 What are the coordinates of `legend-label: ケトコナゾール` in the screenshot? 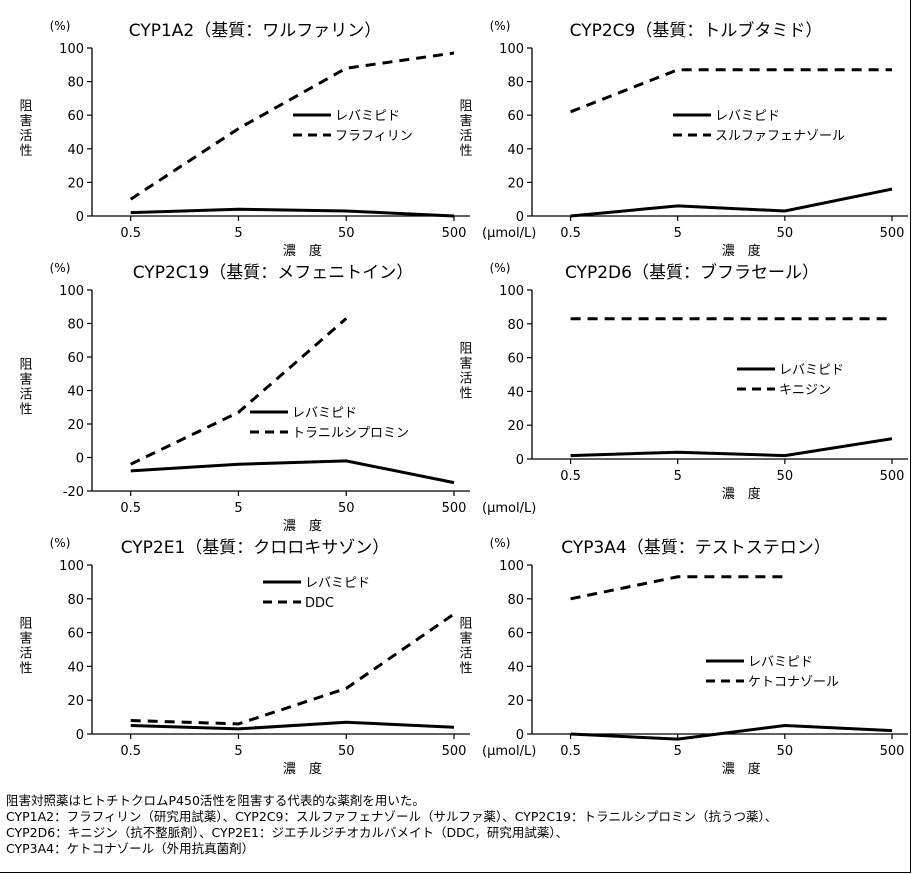 It's located at (793, 682).